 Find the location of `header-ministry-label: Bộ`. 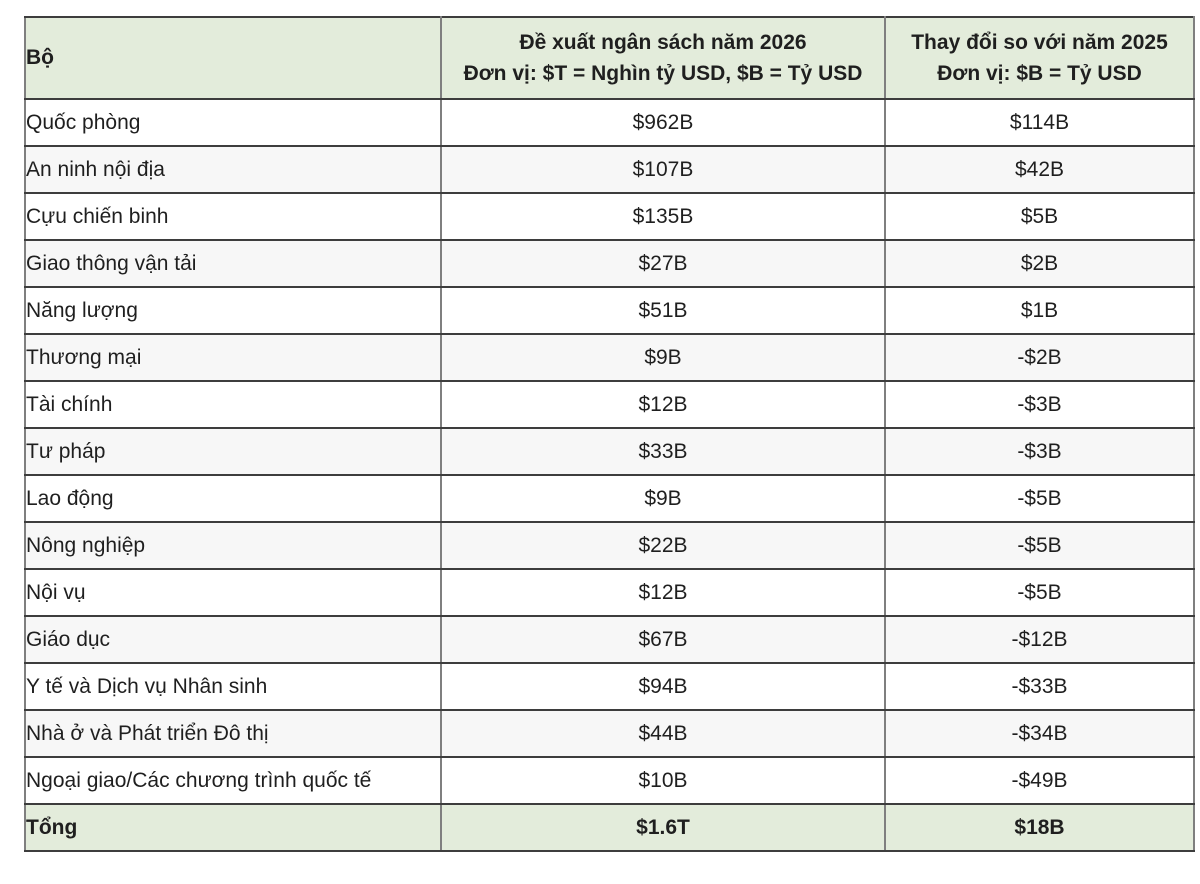

header-ministry-label: Bộ is located at coordinates (40, 57).